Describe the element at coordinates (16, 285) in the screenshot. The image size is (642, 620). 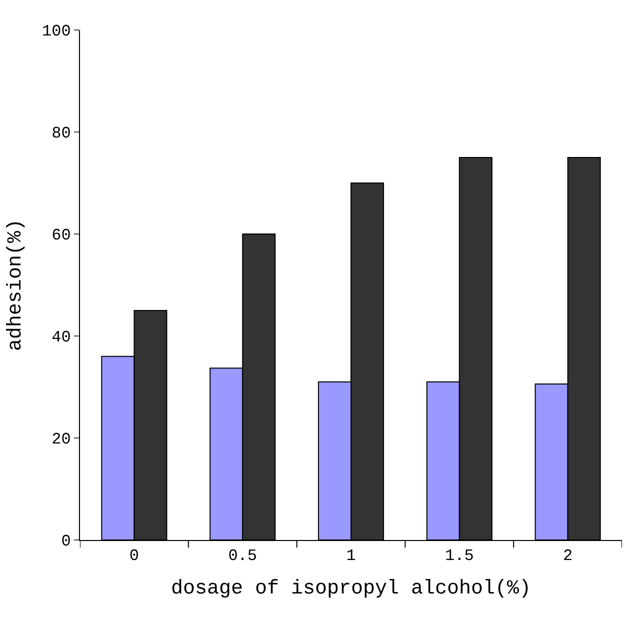
I see `y-axis-title: adhesion(%)` at that location.